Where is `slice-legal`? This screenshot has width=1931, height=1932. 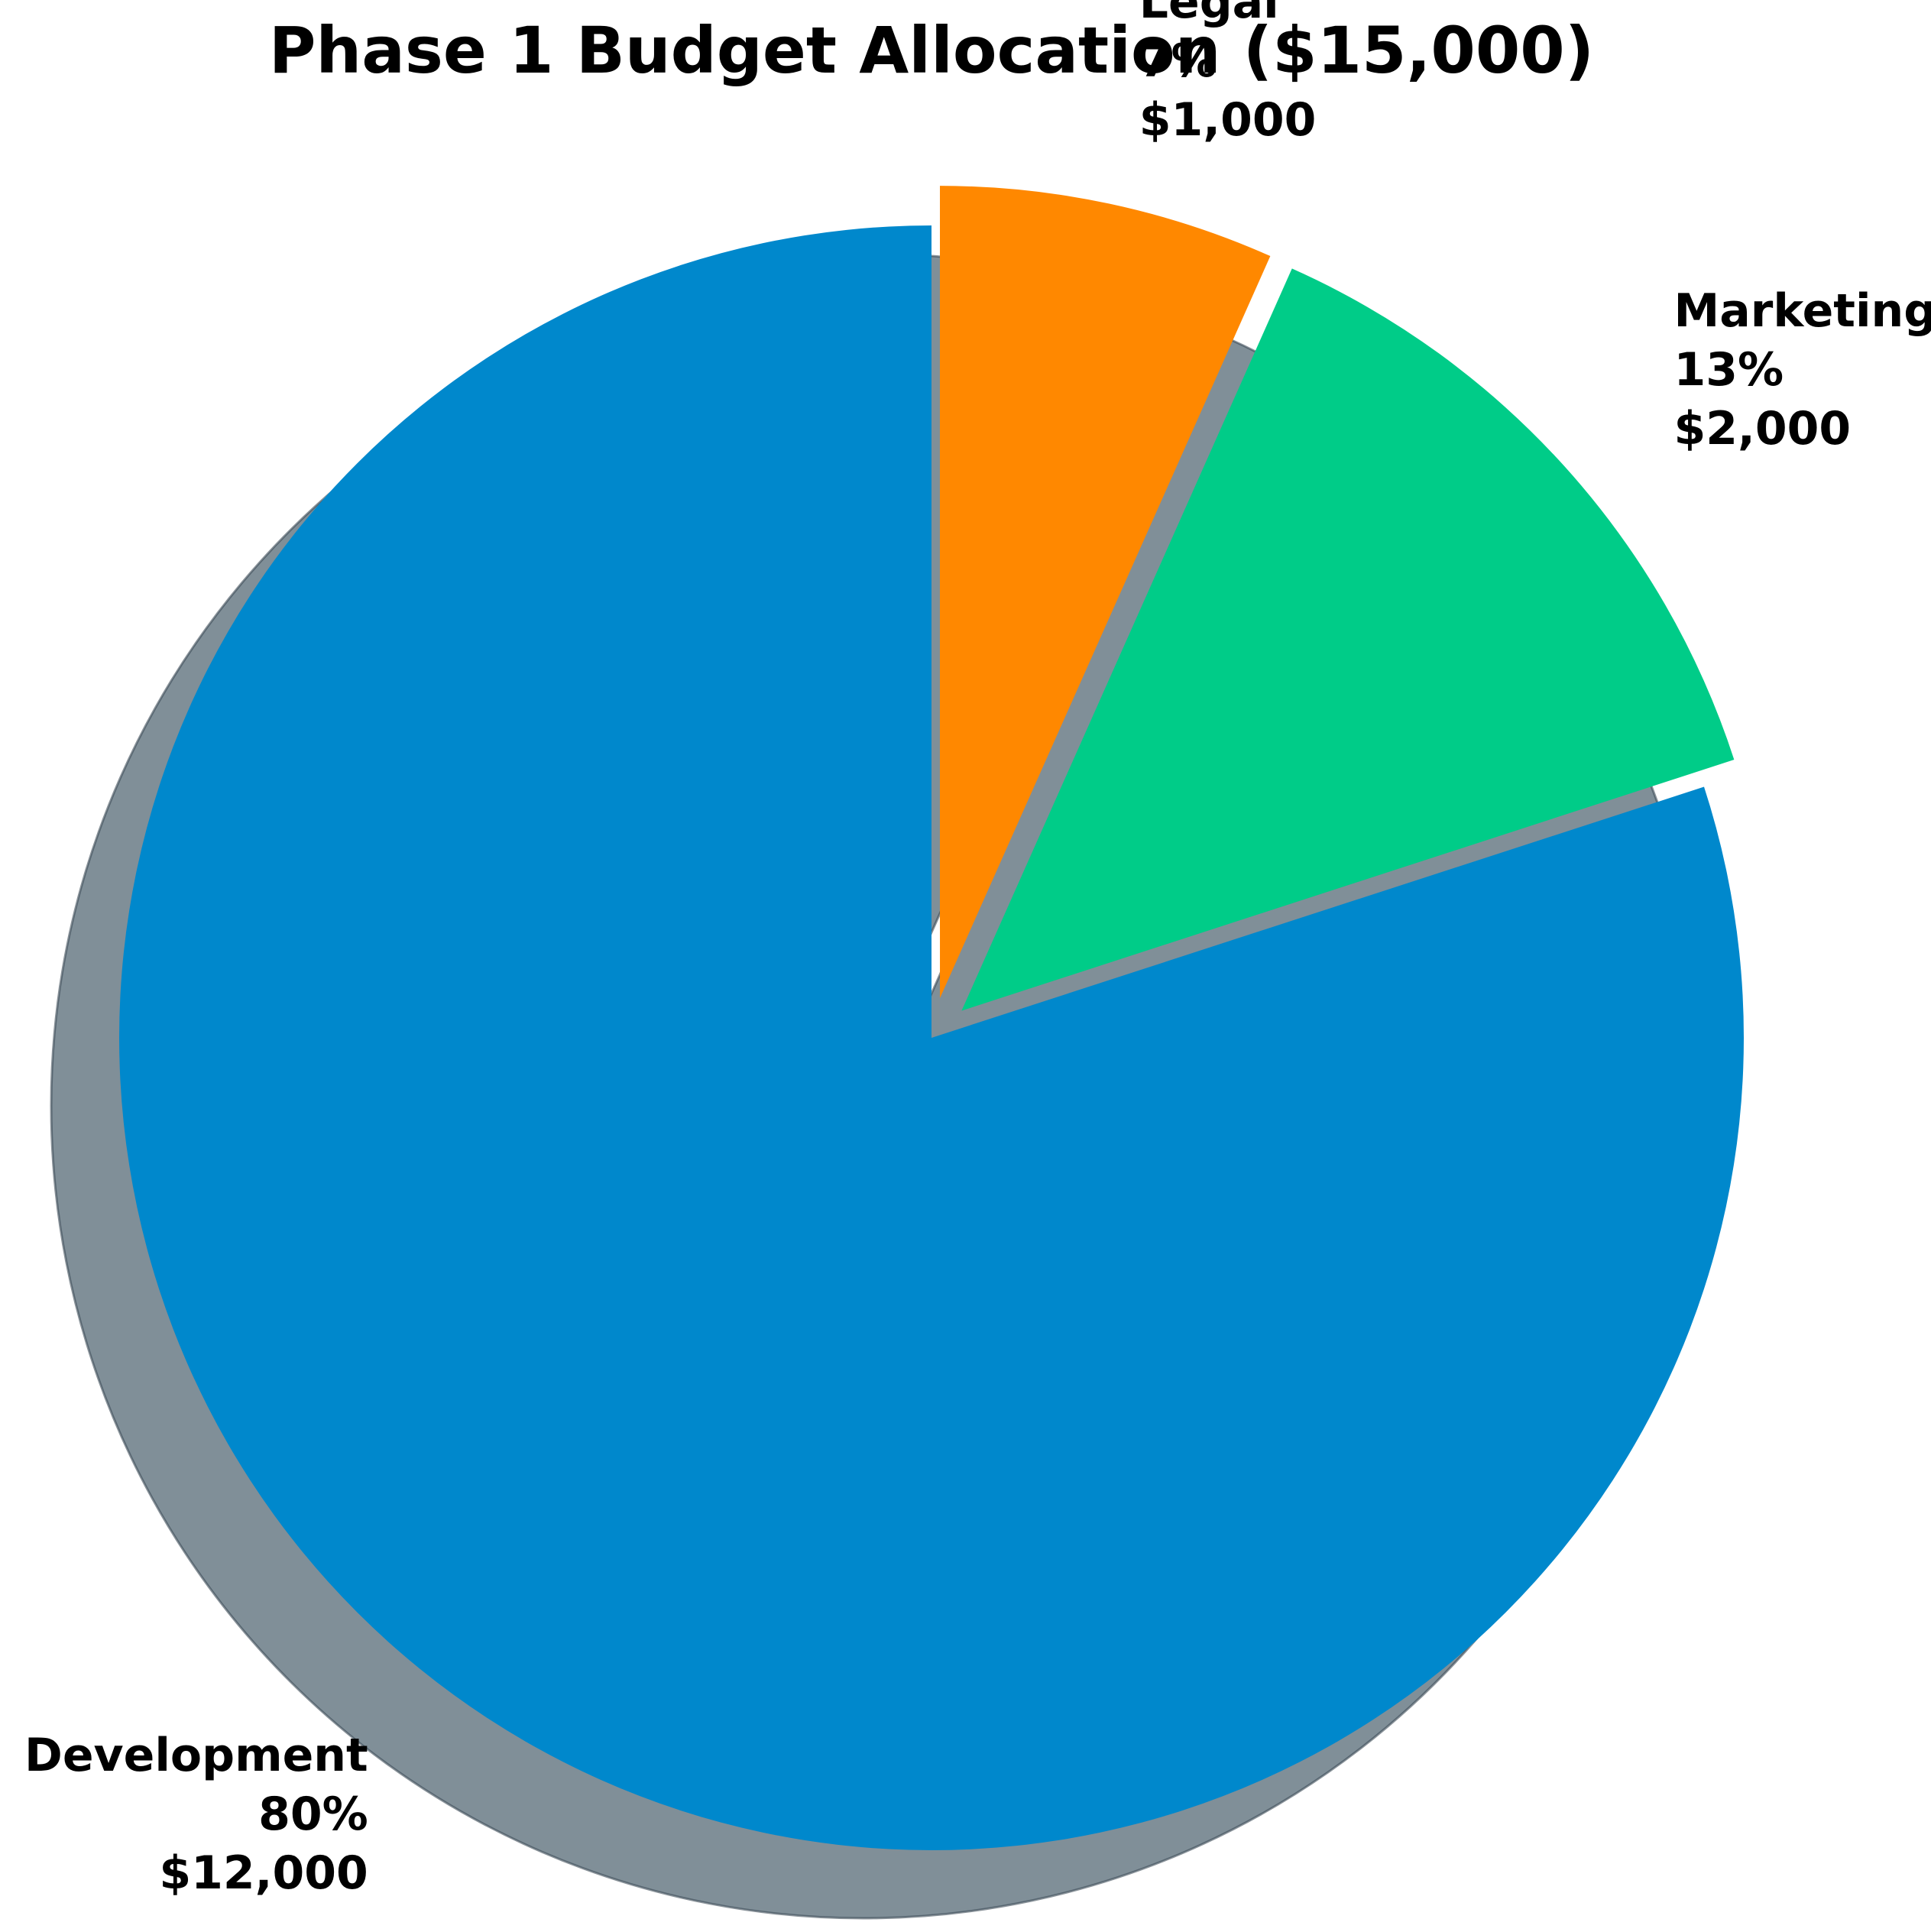 slice-legal is located at coordinates (1105, 592).